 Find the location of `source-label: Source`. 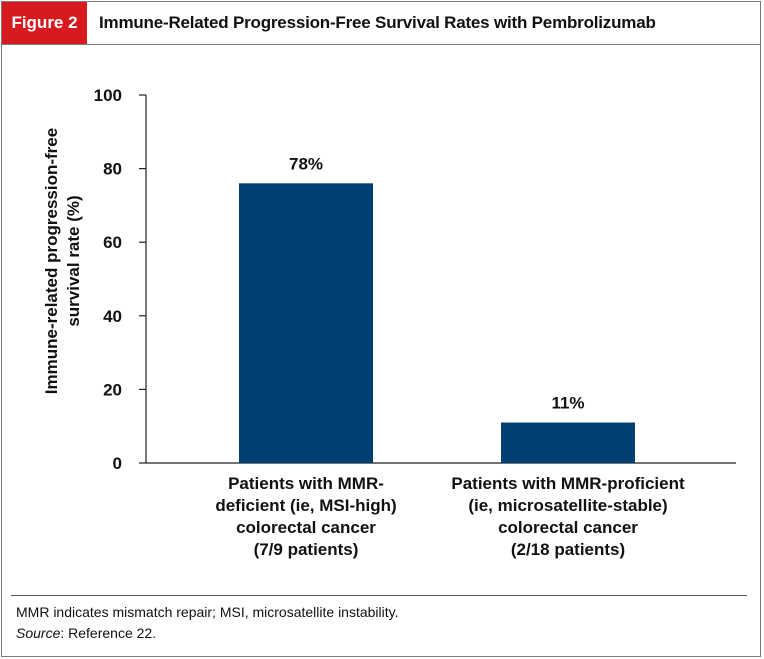

source-label: Source is located at coordinates (38, 633).